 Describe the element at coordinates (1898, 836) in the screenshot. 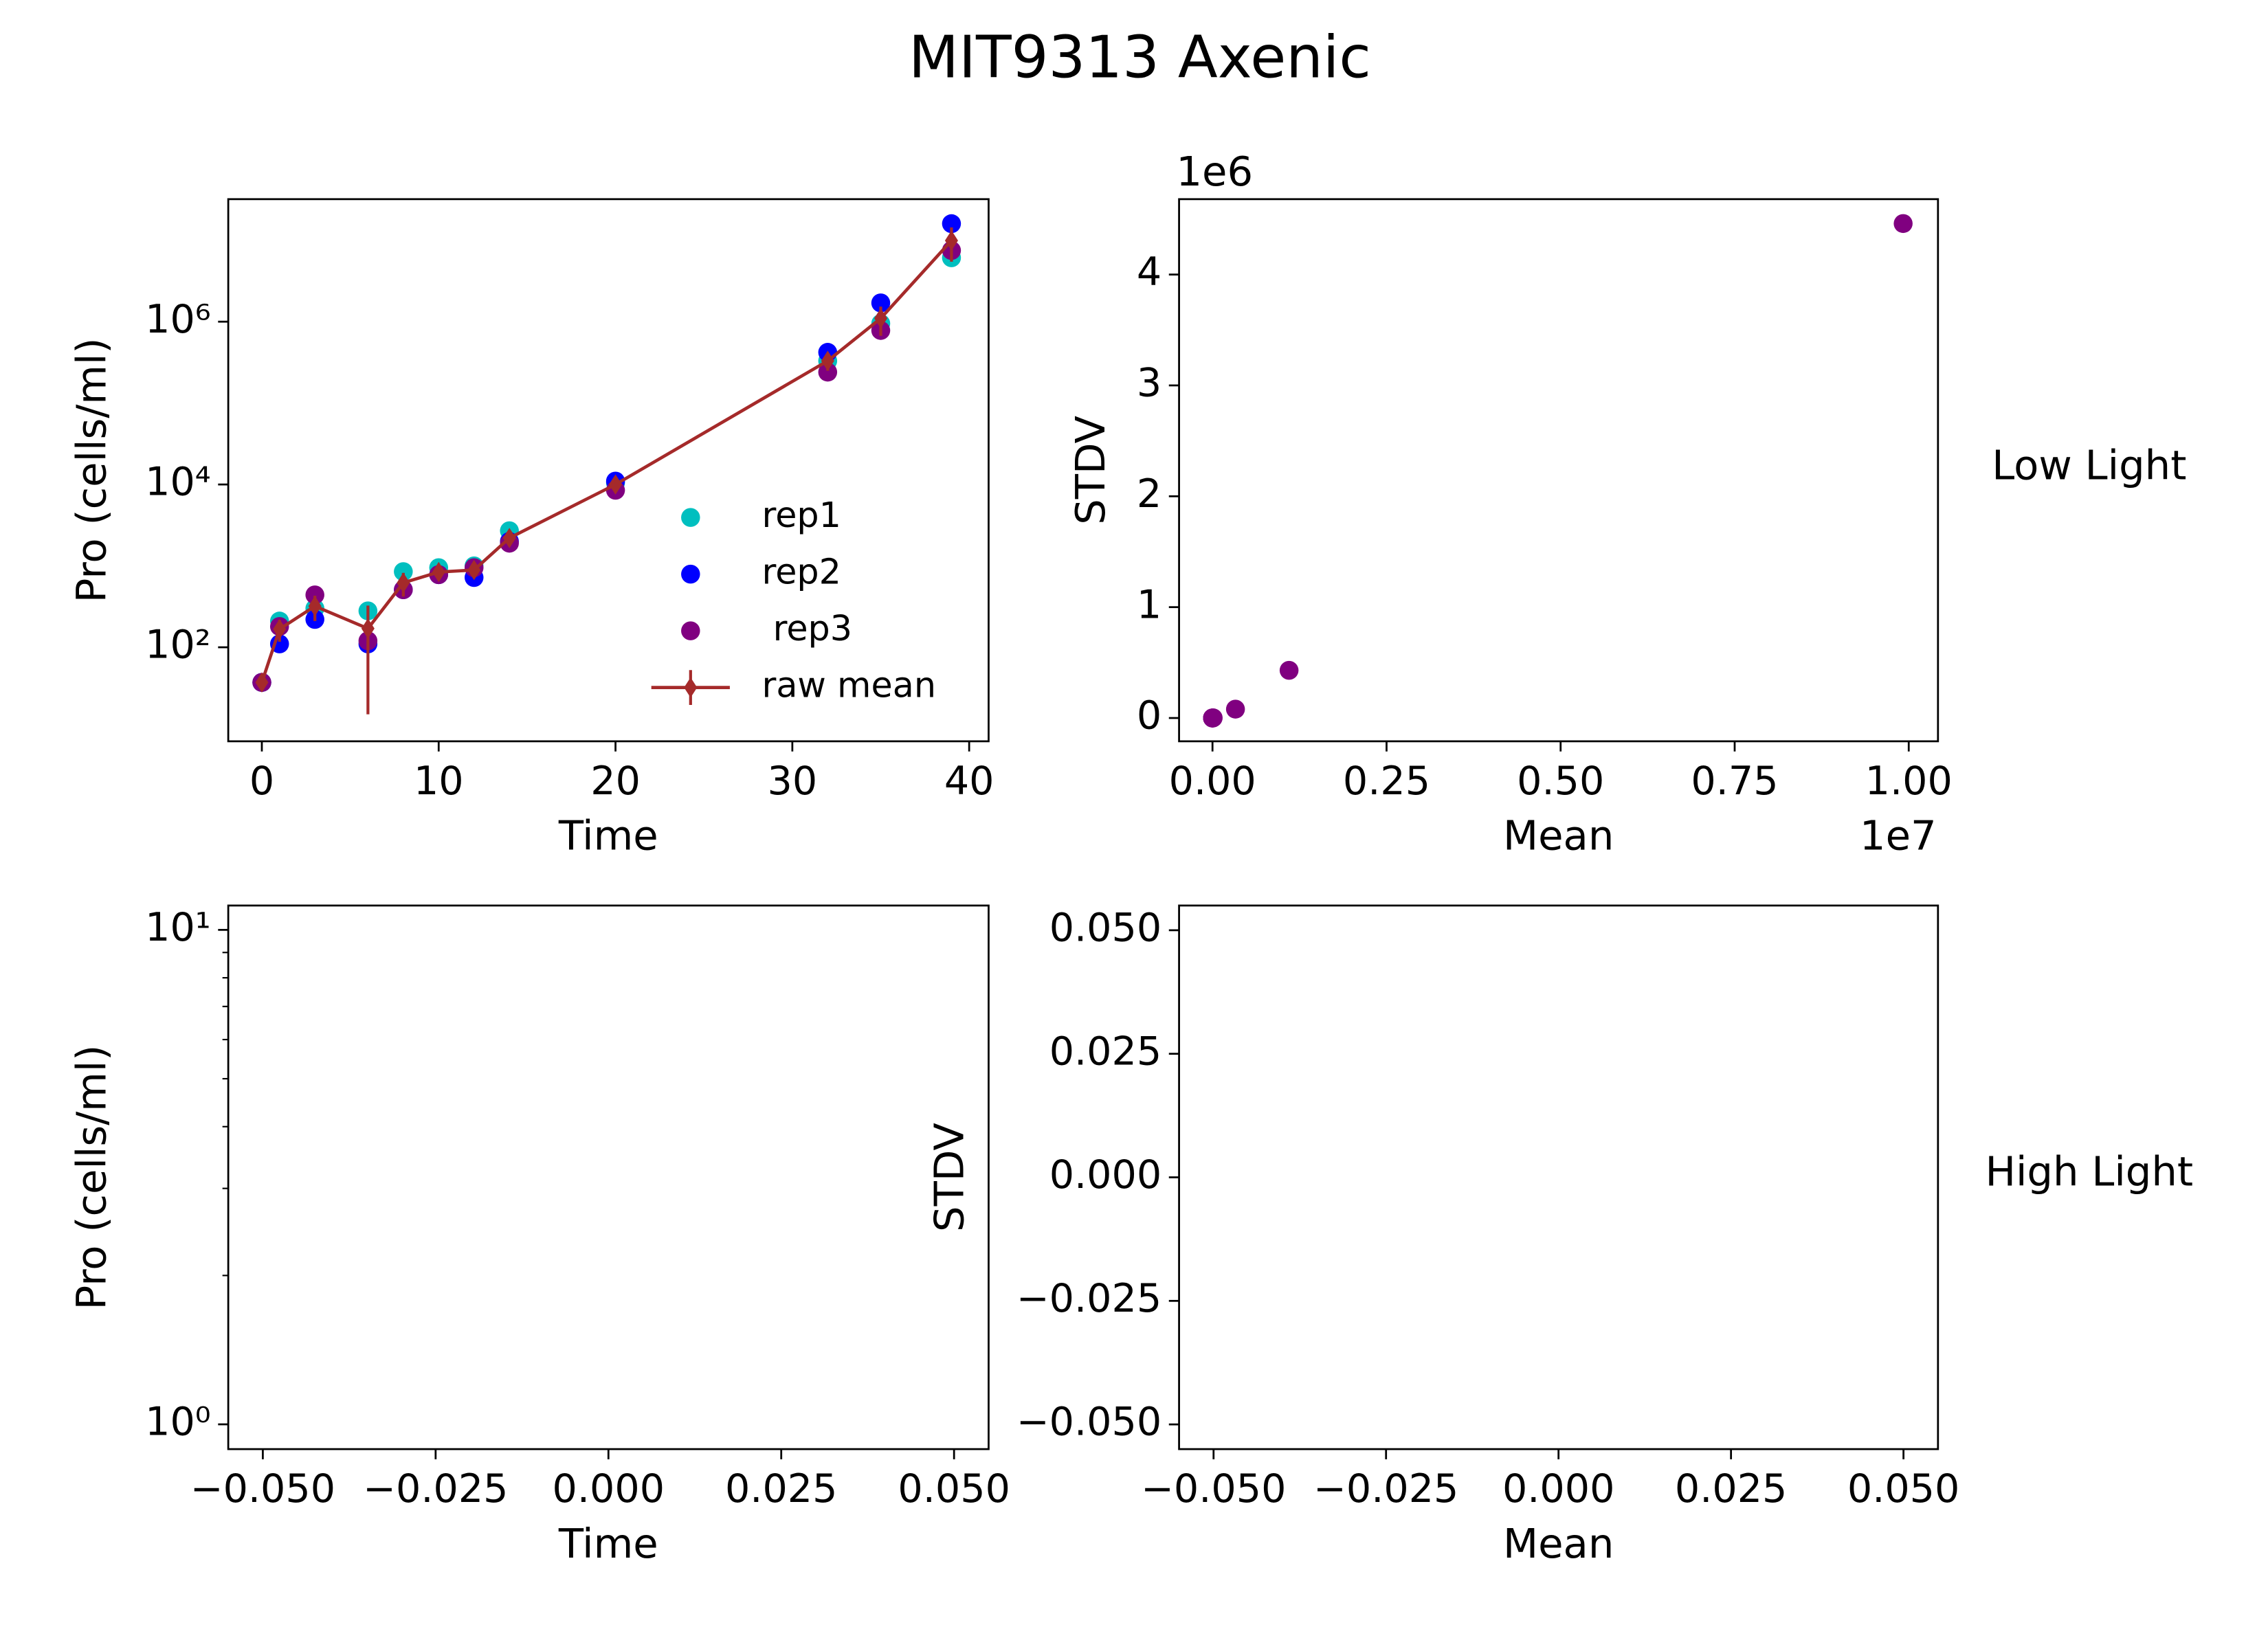

I see `x-offset-label: 1e7` at that location.